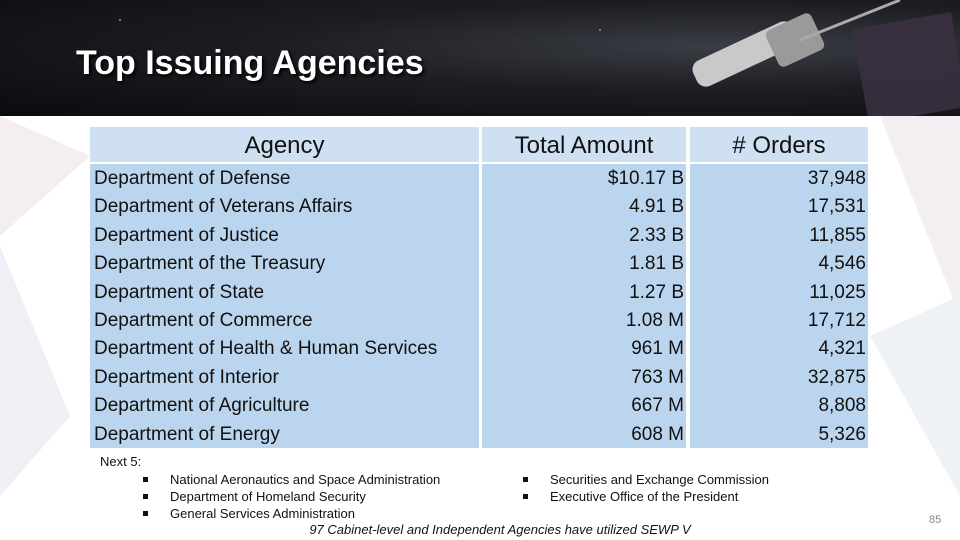 This screenshot has width=960, height=540. Describe the element at coordinates (584, 405) in the screenshot. I see `table-cell: 667 M` at that location.